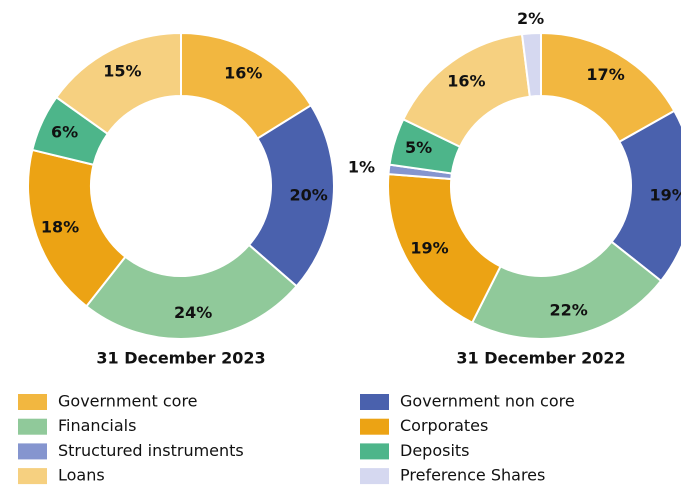 Image resolution: width=681 pixels, height=491 pixels. I want to click on data-label: 24%, so click(193, 312).